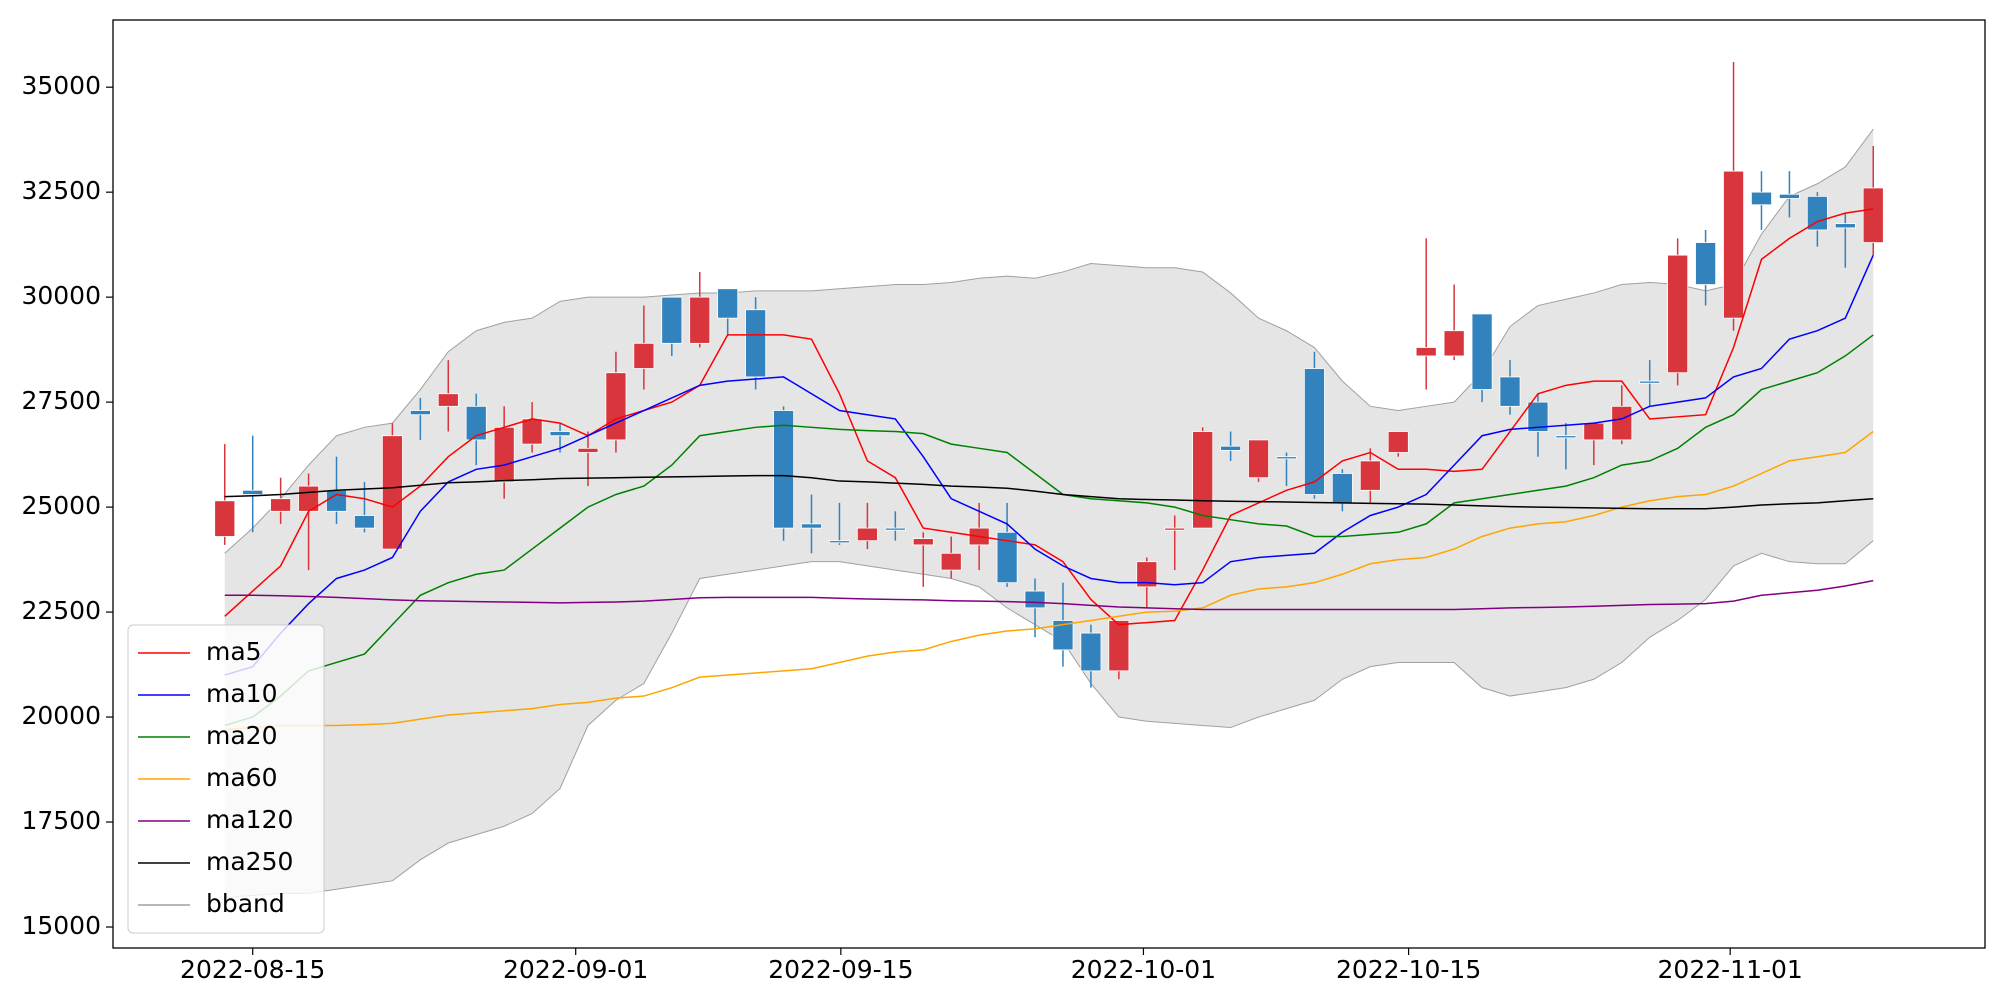  Describe the element at coordinates (61, 505) in the screenshot. I see `y-tick-label: 25000` at that location.